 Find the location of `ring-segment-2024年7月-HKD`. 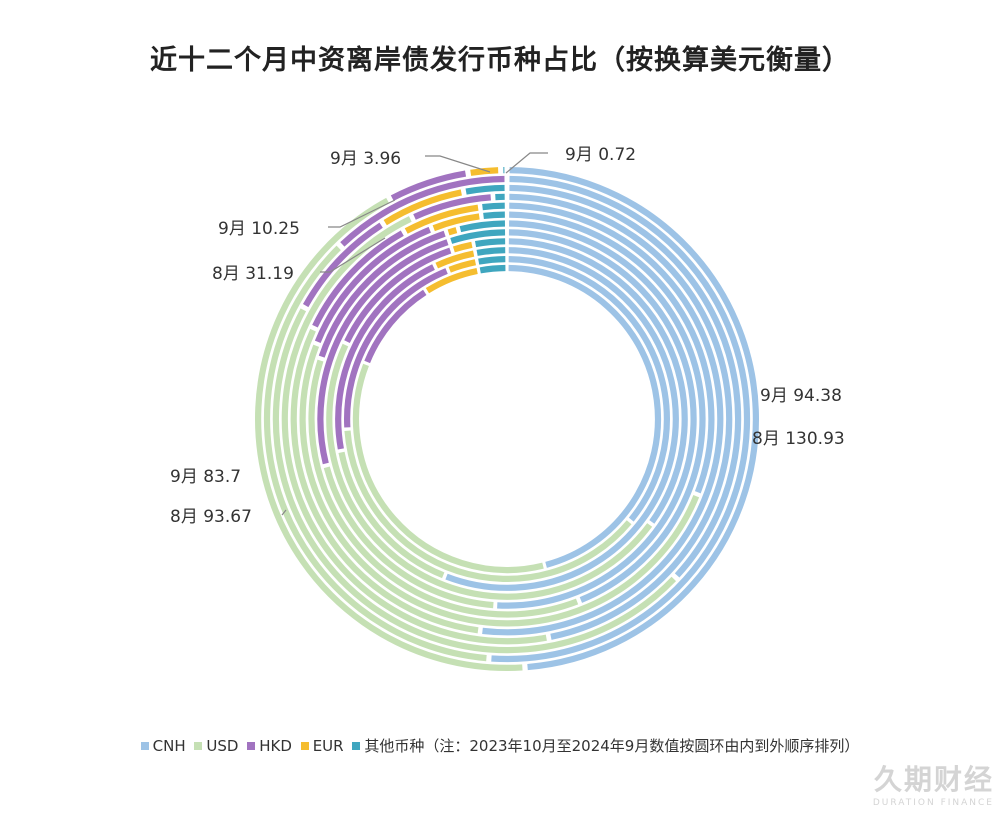

ring-segment-2024年7月-HKD is located at coordinates (342, 265).